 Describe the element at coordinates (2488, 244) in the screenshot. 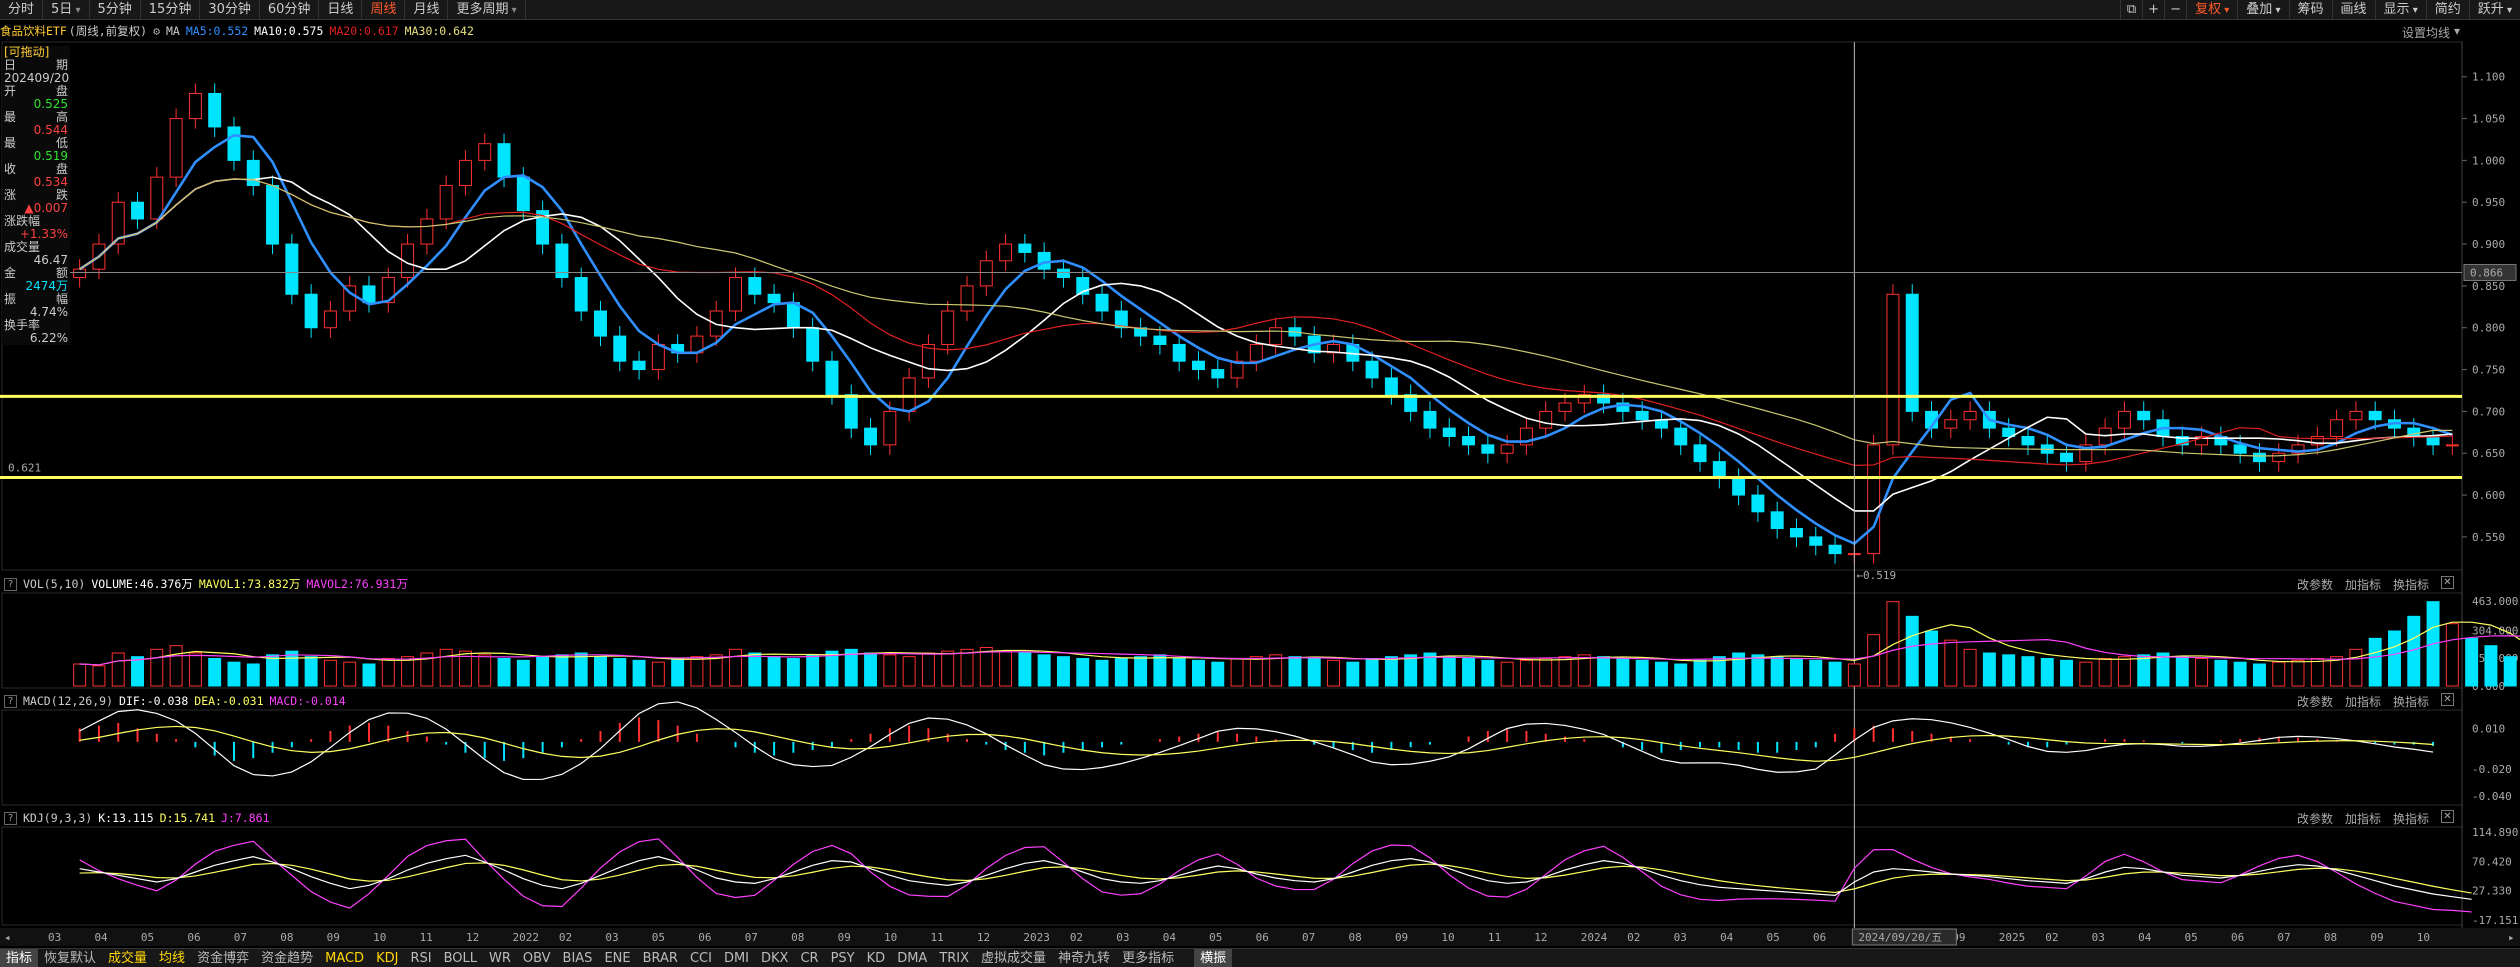

I see `price-tick-label: 0.900` at that location.